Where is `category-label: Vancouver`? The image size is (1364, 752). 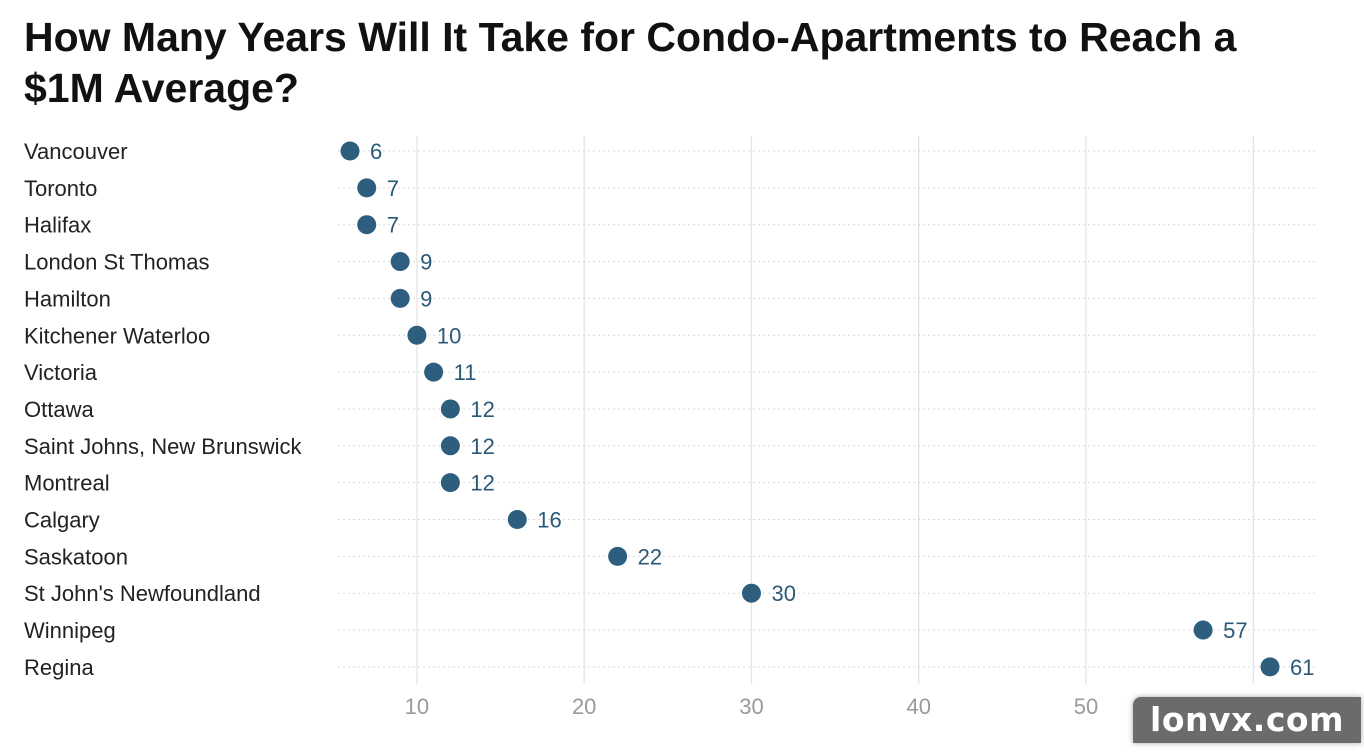
category-label: Vancouver is located at coordinates (76, 151).